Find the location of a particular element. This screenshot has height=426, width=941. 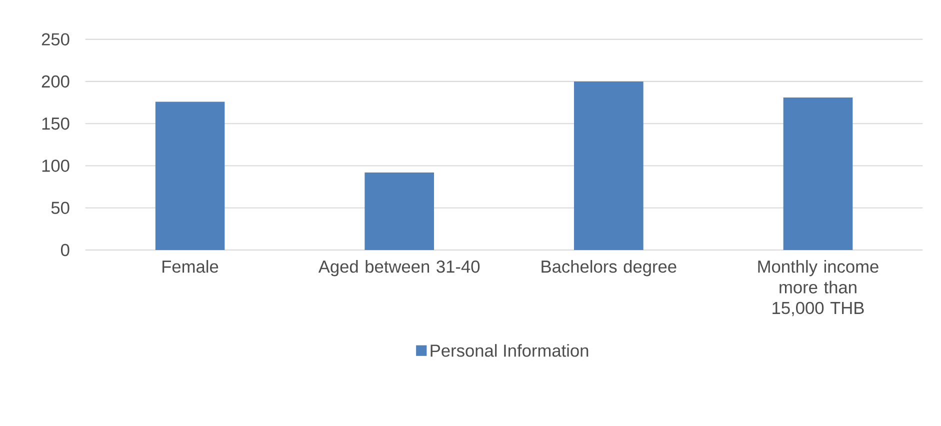

y-tick-label: 200 is located at coordinates (56, 81).